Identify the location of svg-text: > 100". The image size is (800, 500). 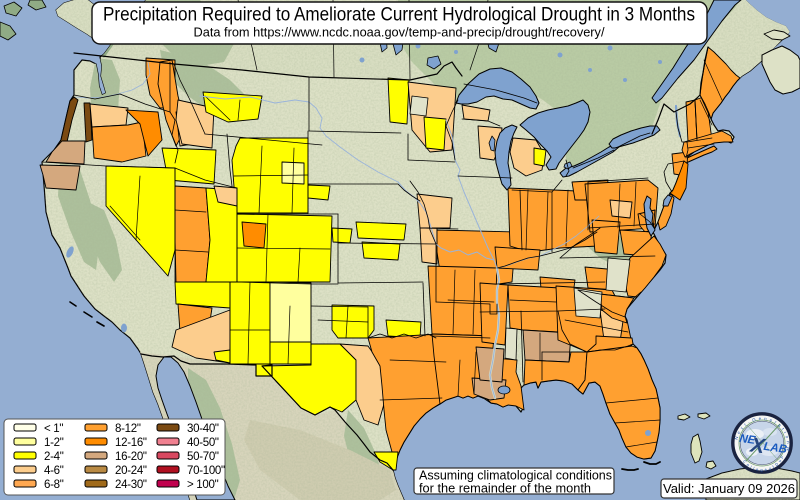
(203, 485).